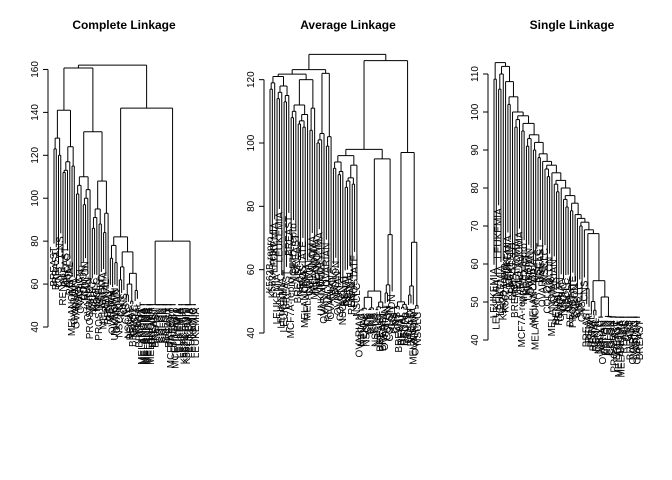 The width and height of the screenshot is (672, 480). I want to click on leaf-label: MCF7D-repro, so click(176, 338).